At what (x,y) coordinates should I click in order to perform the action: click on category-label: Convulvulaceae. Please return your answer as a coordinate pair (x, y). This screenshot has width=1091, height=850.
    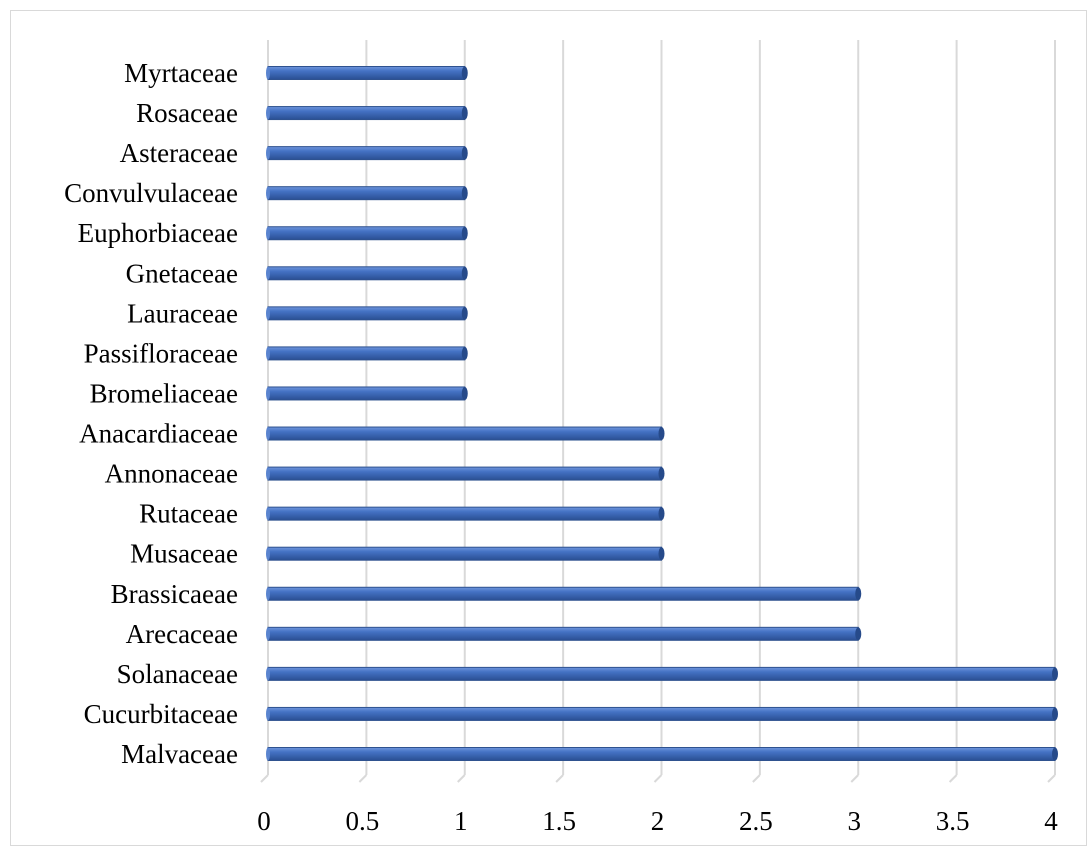
    Looking at the image, I should click on (151, 193).